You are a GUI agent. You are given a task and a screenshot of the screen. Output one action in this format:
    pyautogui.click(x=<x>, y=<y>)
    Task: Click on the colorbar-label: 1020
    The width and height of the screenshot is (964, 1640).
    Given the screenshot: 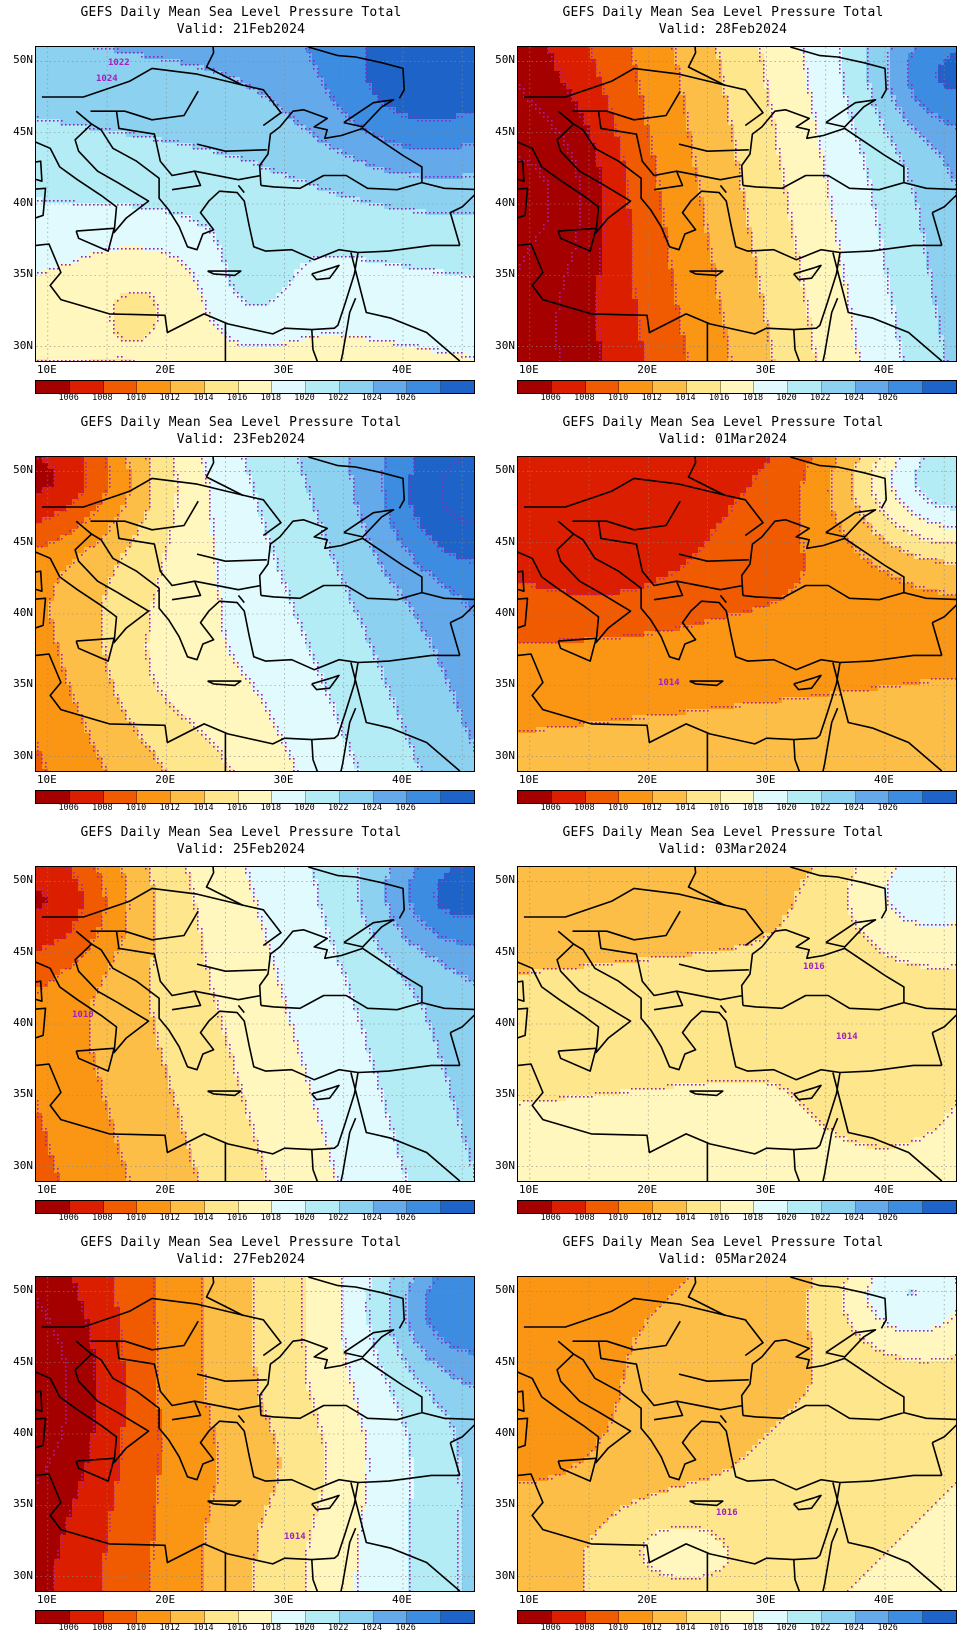 What is the action you would take?
    pyautogui.click(x=305, y=398)
    